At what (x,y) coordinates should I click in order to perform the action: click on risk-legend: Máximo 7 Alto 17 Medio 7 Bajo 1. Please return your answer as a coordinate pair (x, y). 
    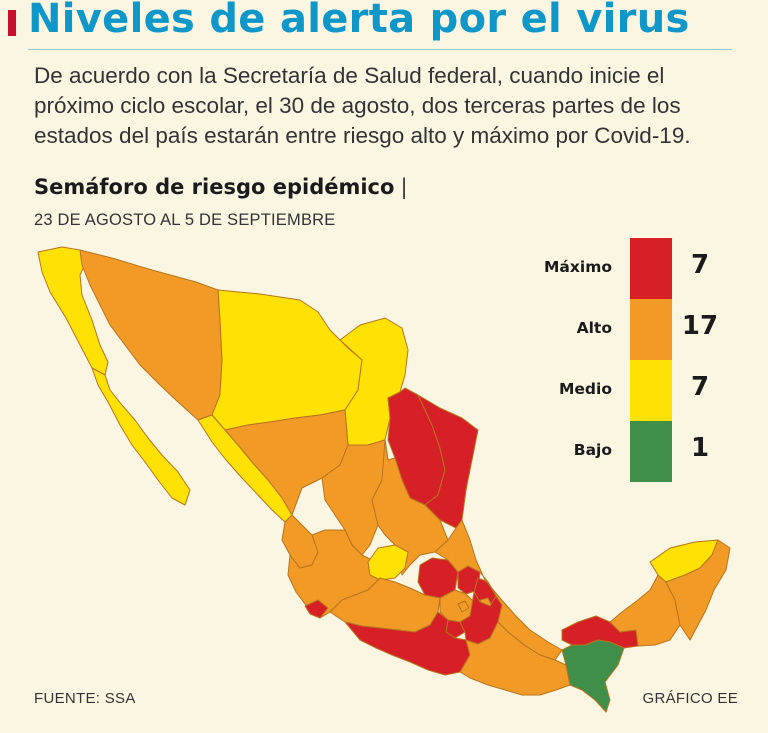
    Looking at the image, I should click on (625, 360).